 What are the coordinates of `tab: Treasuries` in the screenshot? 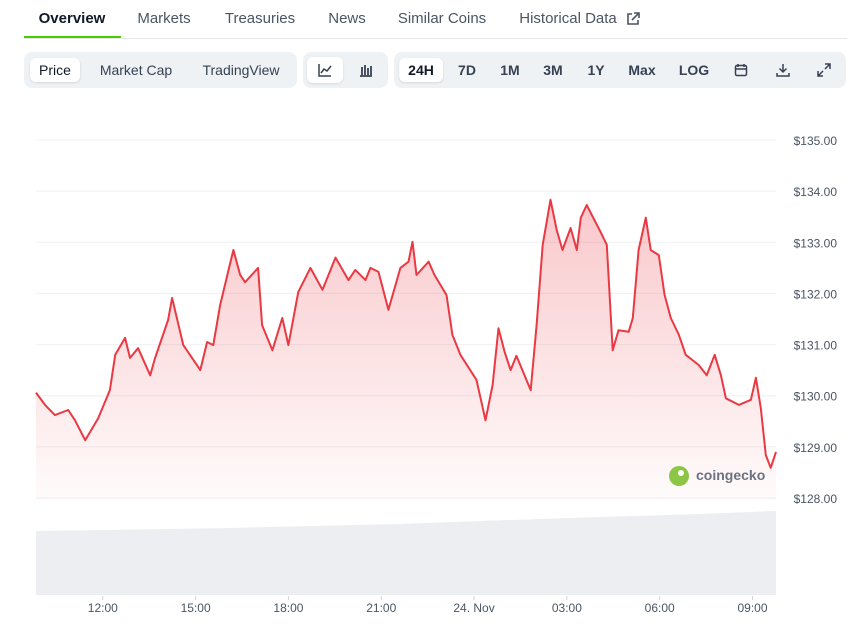 It's located at (260, 18).